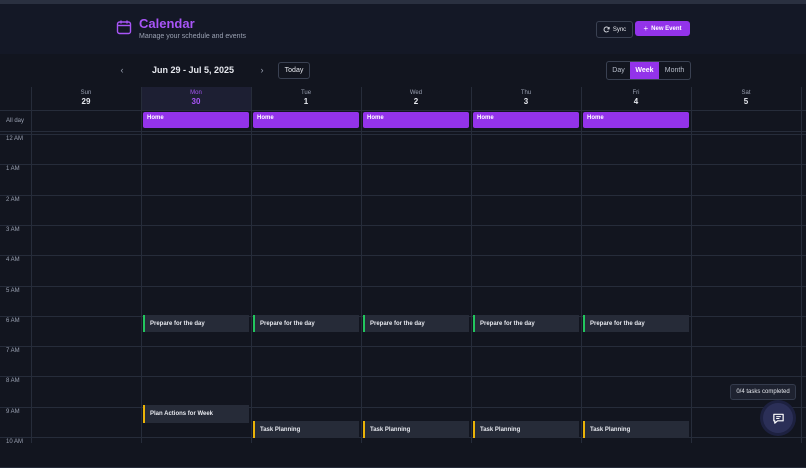 Image resolution: width=806 pixels, height=468 pixels. I want to click on hour-label: 12 AM, so click(15, 139).